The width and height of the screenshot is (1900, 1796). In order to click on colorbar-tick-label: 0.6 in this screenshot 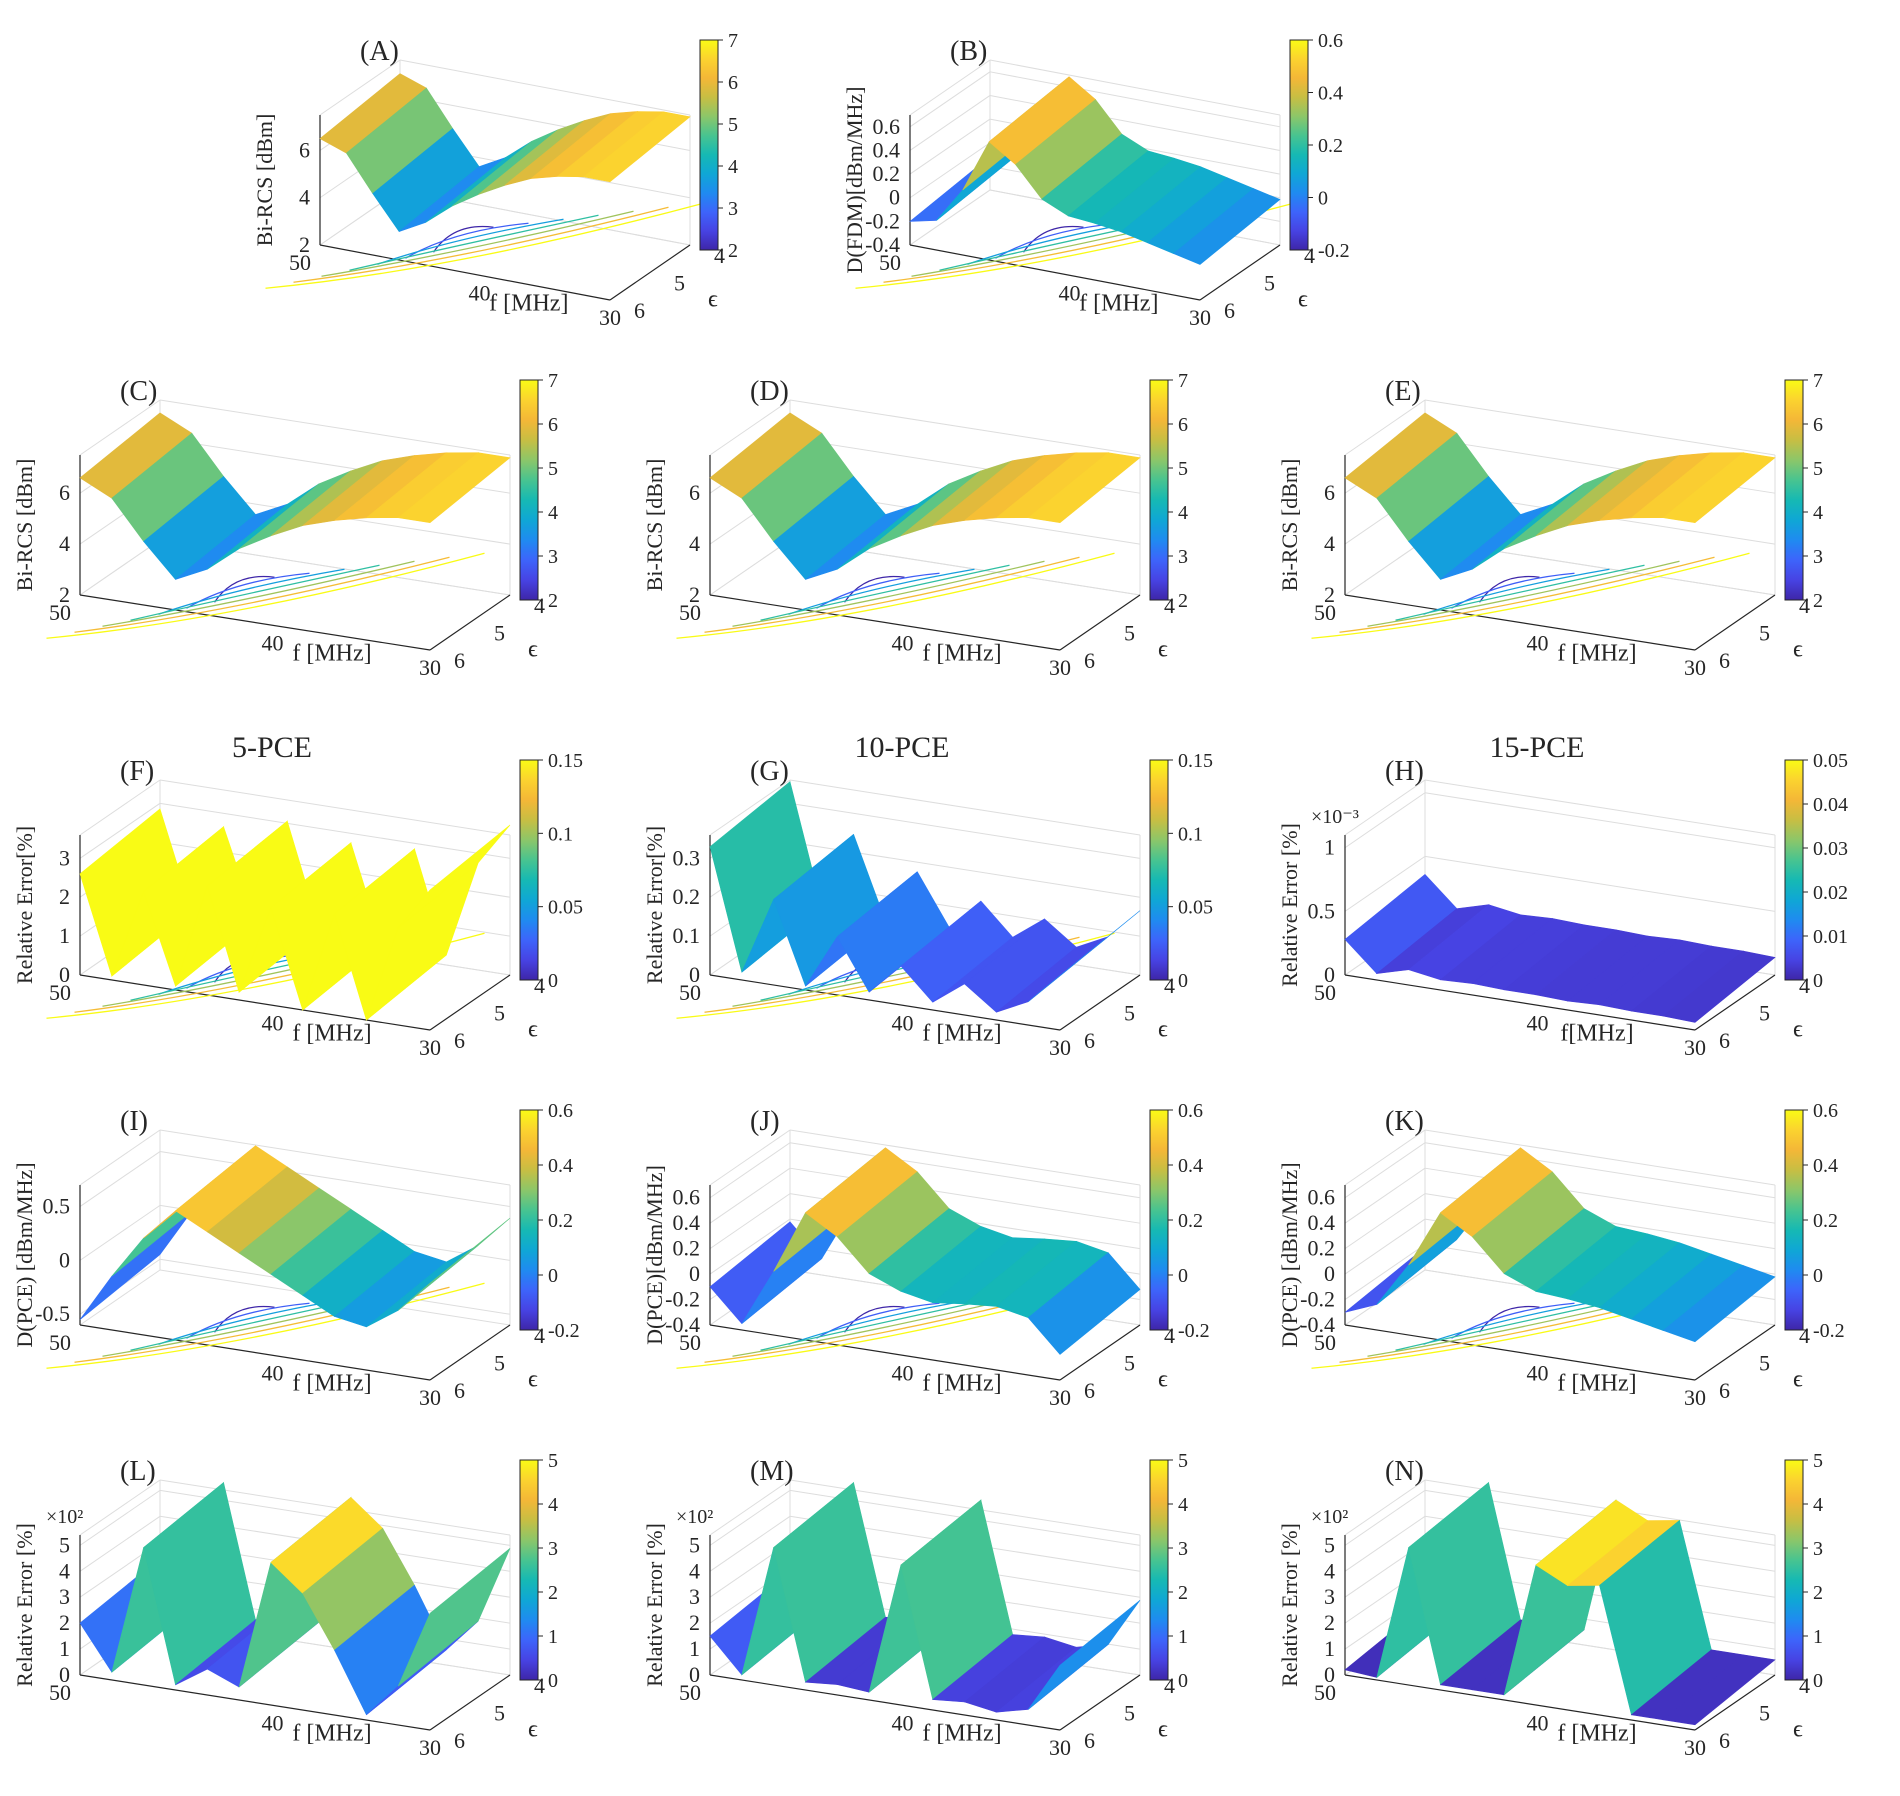, I will do `click(560, 1111)`.